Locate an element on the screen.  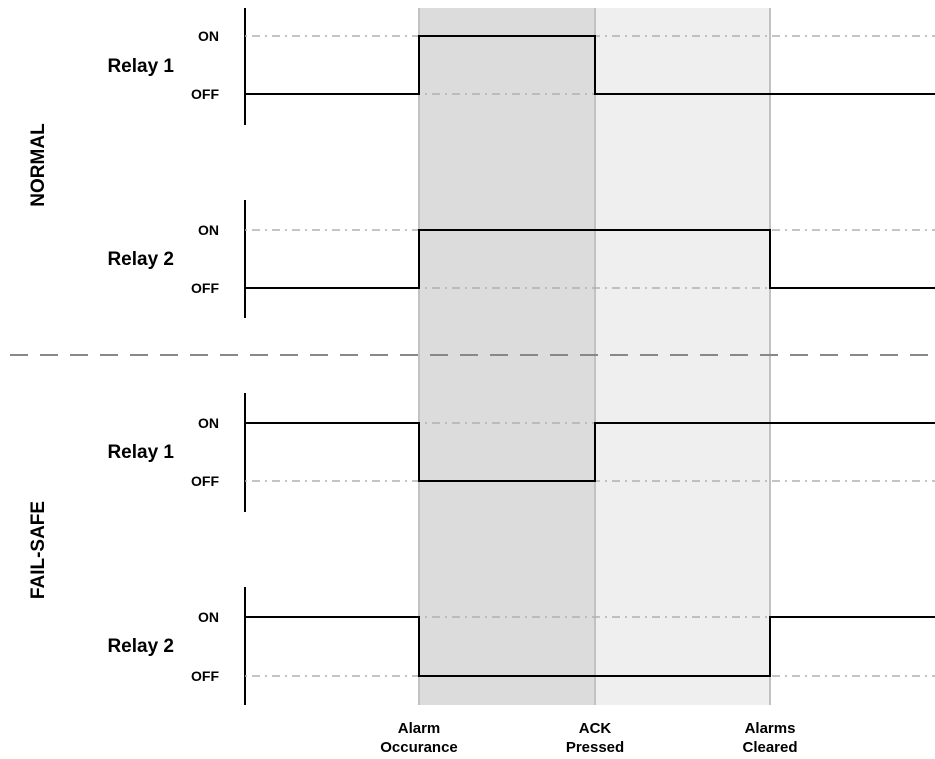
mode-label-normal: NORMAL is located at coordinates (38, 165).